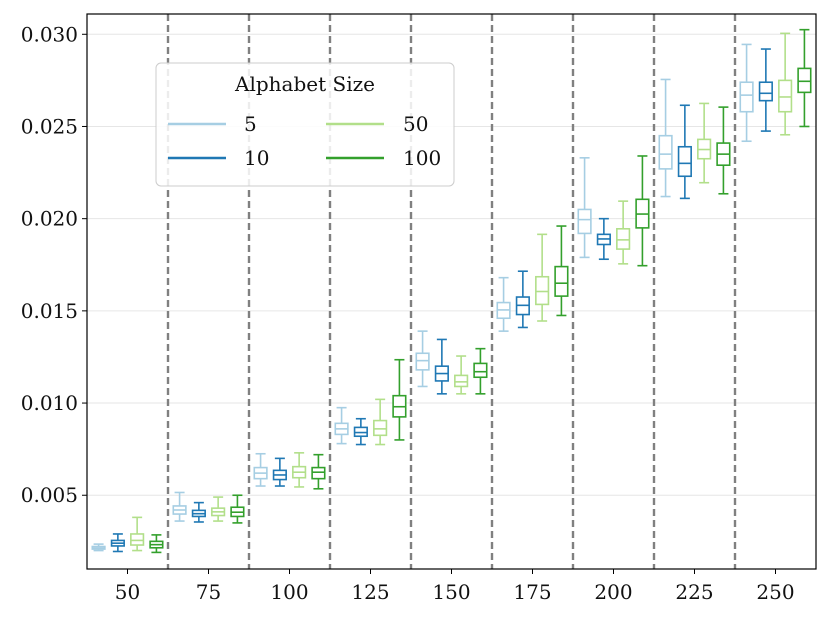 Image resolution: width=830 pixels, height=619 pixels. Describe the element at coordinates (415, 124) in the screenshot. I see `legend-label-50: 50` at that location.